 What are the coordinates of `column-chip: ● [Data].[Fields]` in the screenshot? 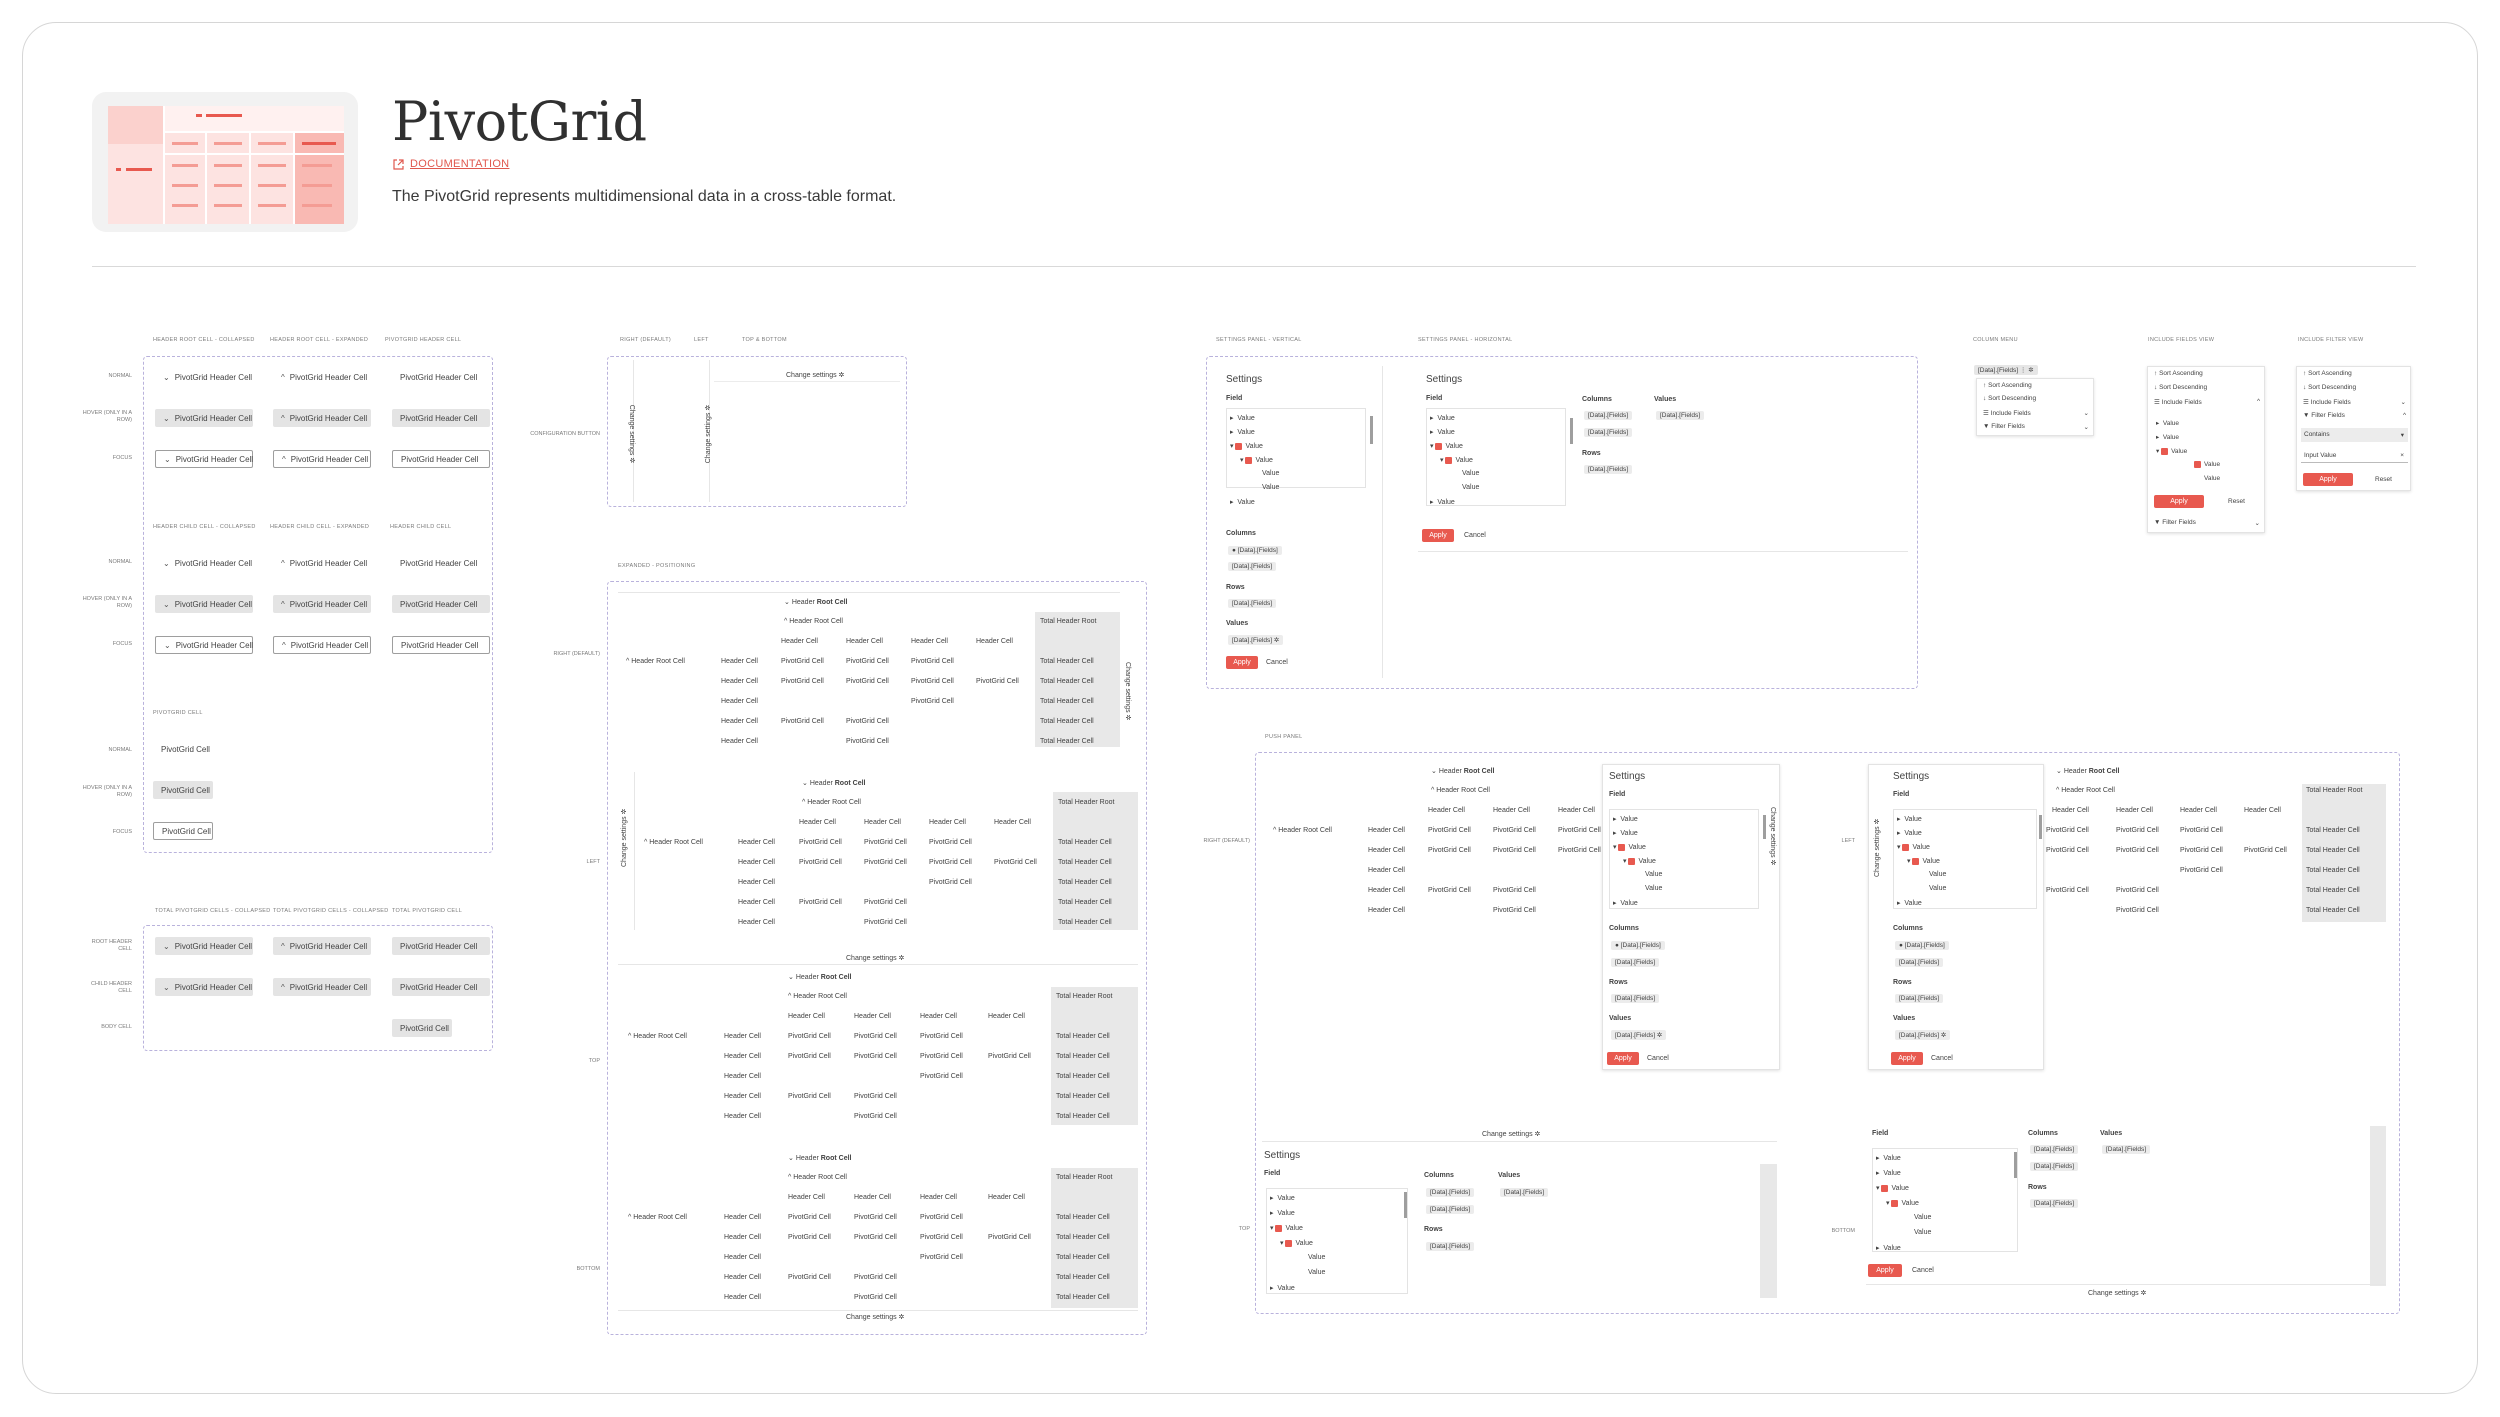 It's located at (1255, 550).